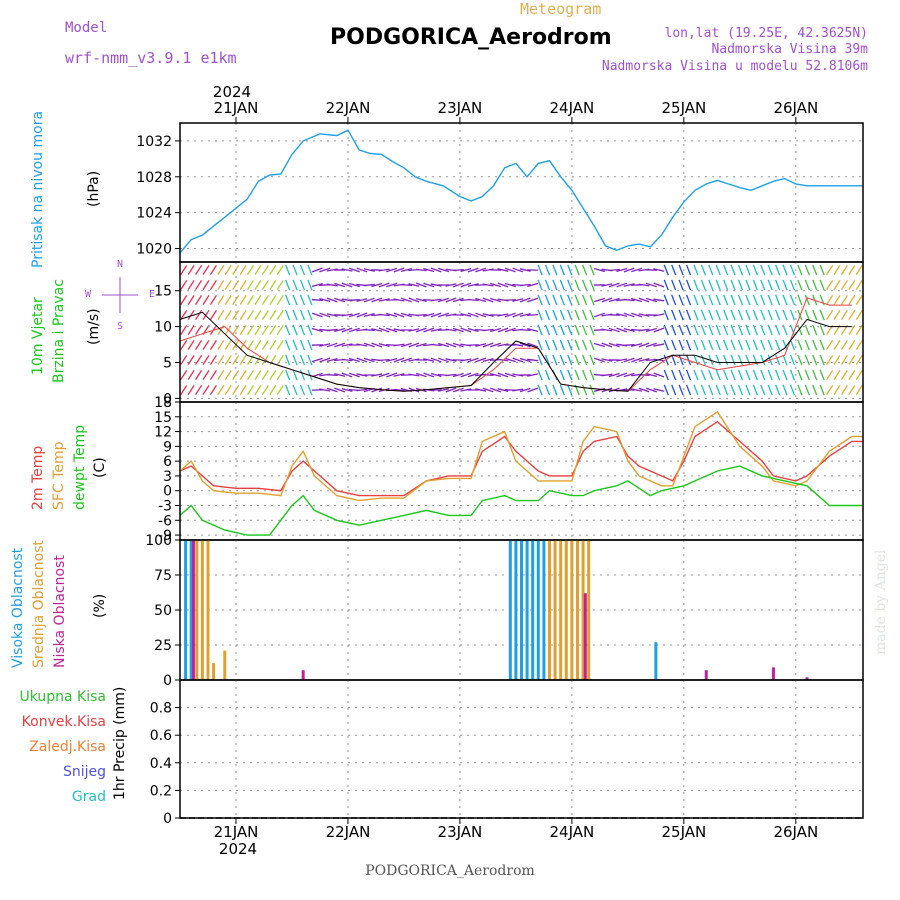  What do you see at coordinates (163, 433) in the screenshot?
I see `y-tick-label: 12` at bounding box center [163, 433].